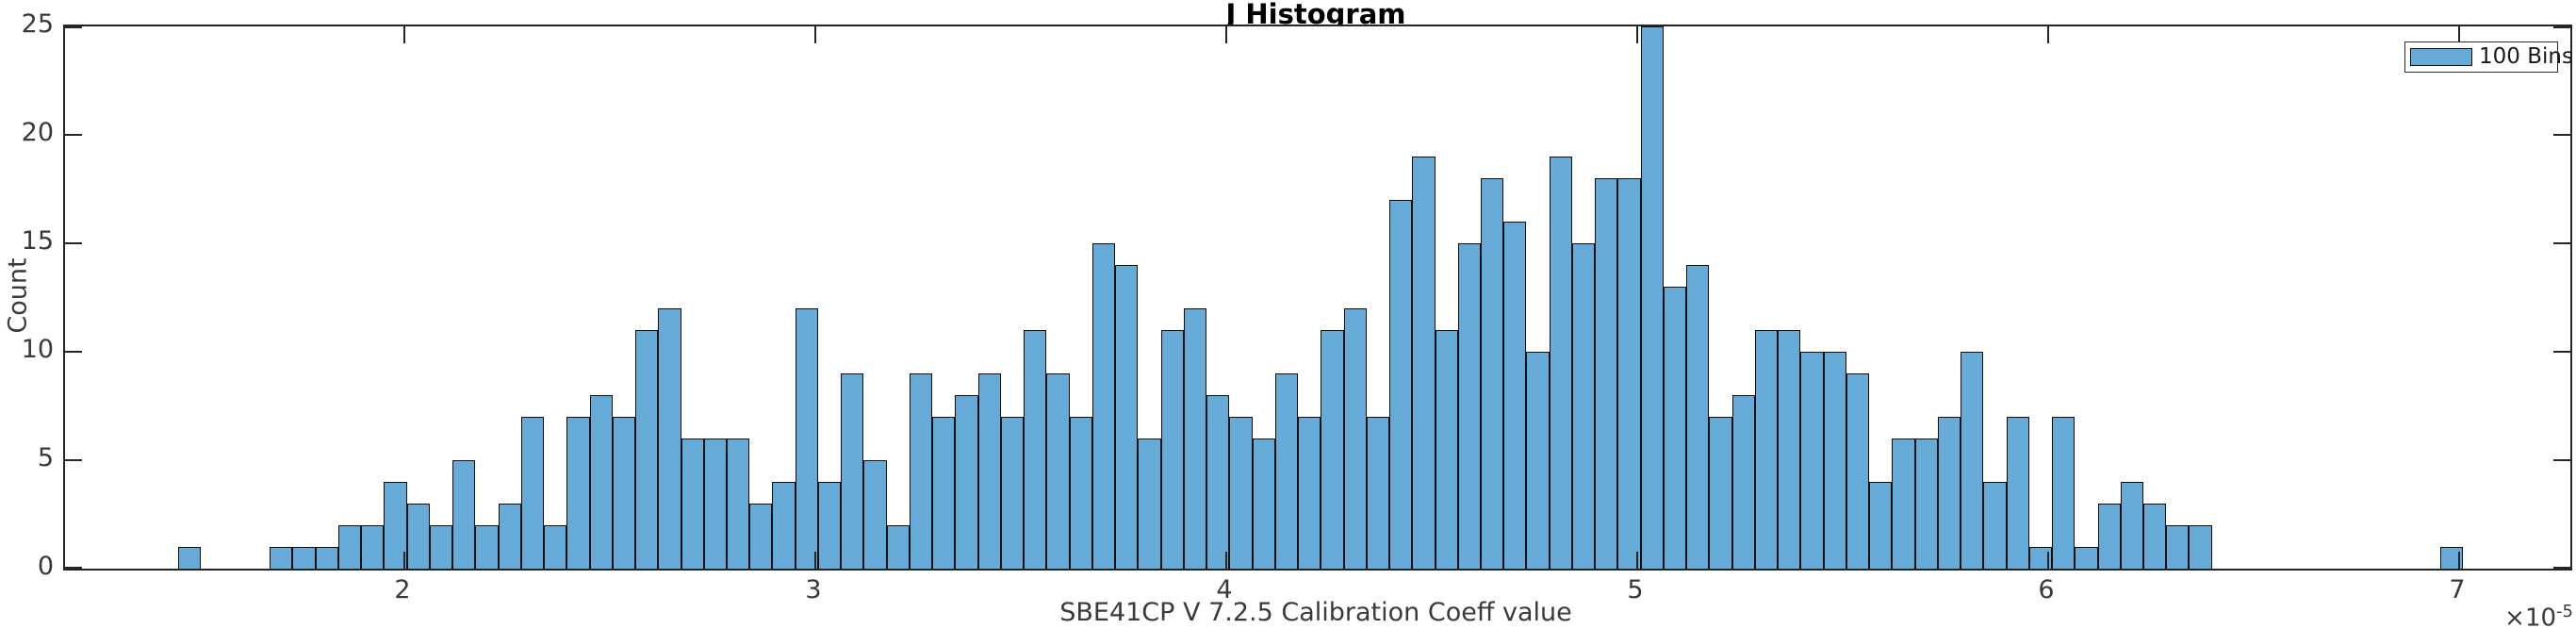  I want to click on y-tick-label: 0, so click(45, 566).